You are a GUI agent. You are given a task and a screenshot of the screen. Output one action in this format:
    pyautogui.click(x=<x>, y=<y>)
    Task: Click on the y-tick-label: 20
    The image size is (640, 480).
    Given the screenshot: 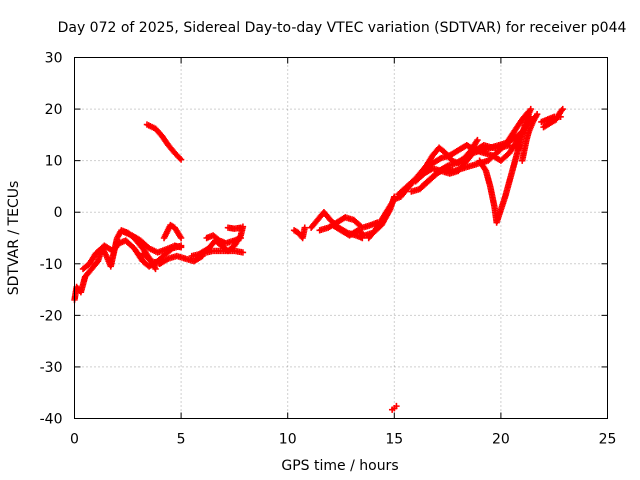 What is the action you would take?
    pyautogui.click(x=54, y=110)
    